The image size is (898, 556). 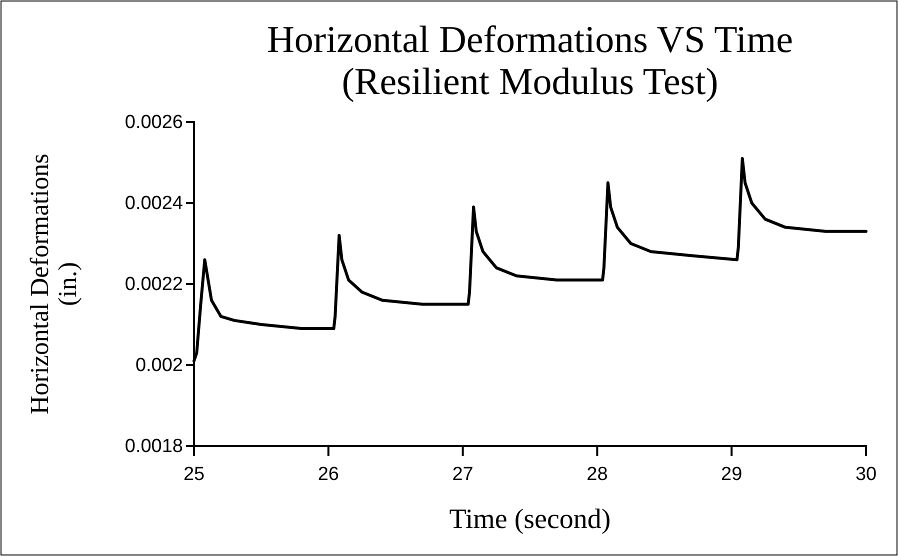 What do you see at coordinates (154, 203) in the screenshot?
I see `y-tick-label: 0.0024` at bounding box center [154, 203].